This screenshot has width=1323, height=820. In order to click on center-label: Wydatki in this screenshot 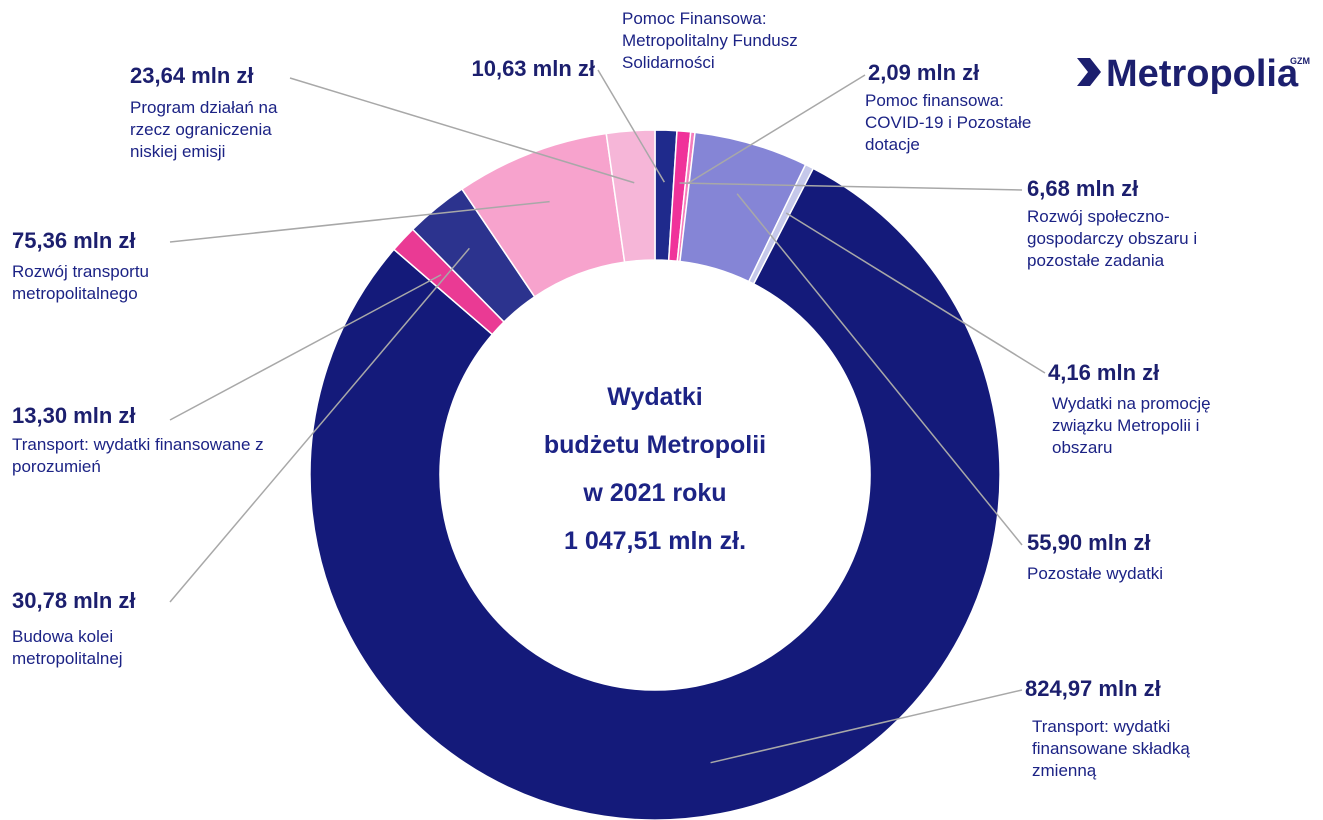, I will do `click(654, 397)`.